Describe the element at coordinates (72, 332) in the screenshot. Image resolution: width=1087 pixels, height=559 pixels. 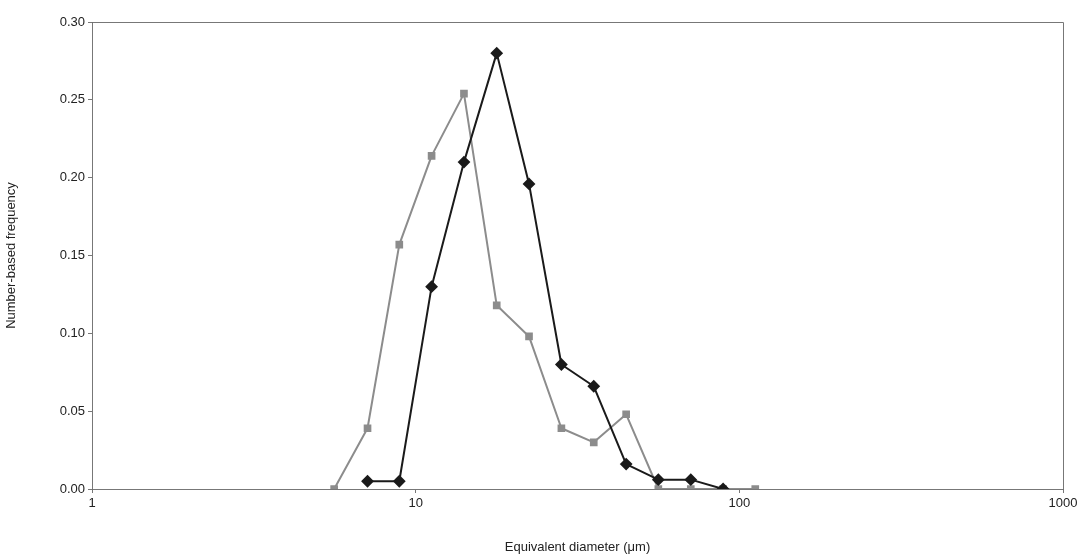
I see `y-tick-label: 0.10` at that location.